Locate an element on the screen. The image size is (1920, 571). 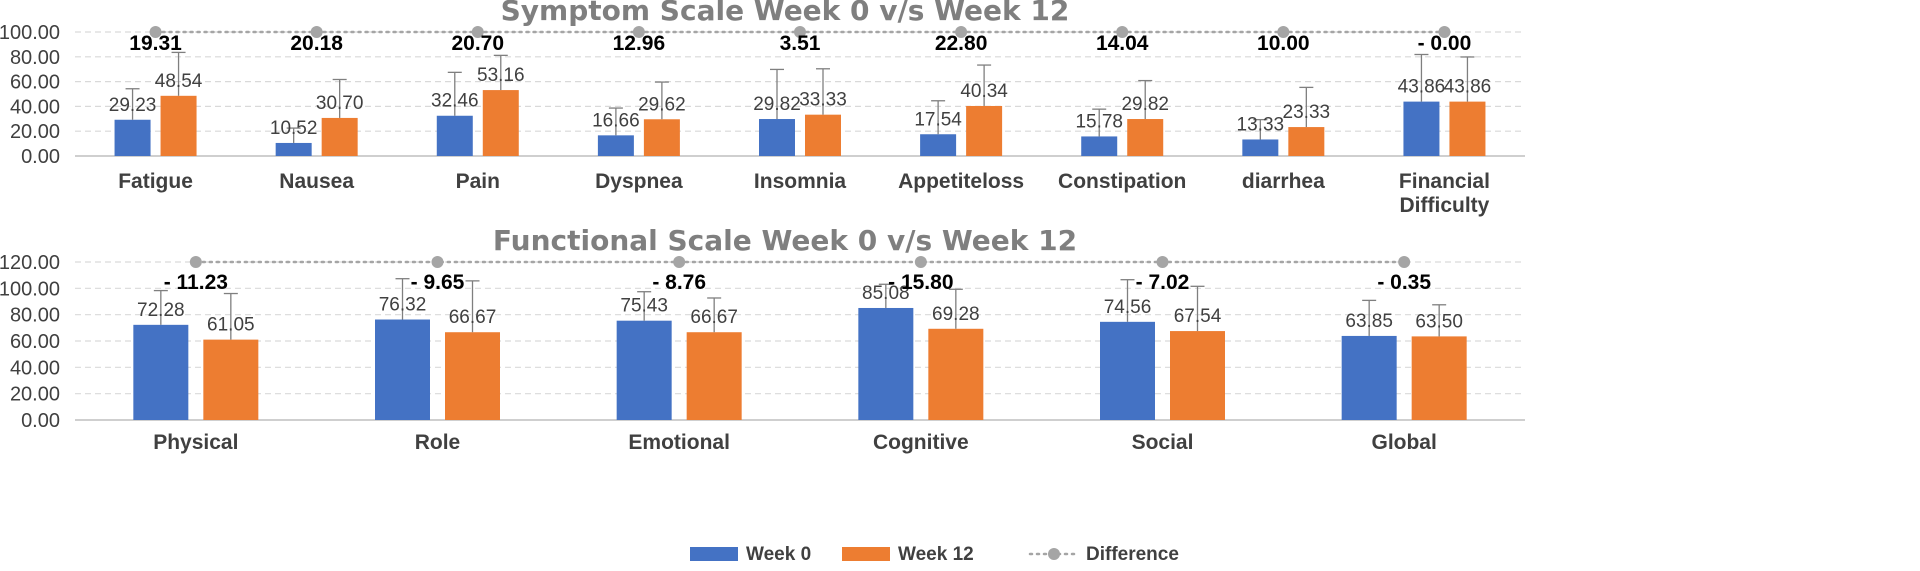
chart0-y-tick-label: 0.00 is located at coordinates (40, 157).